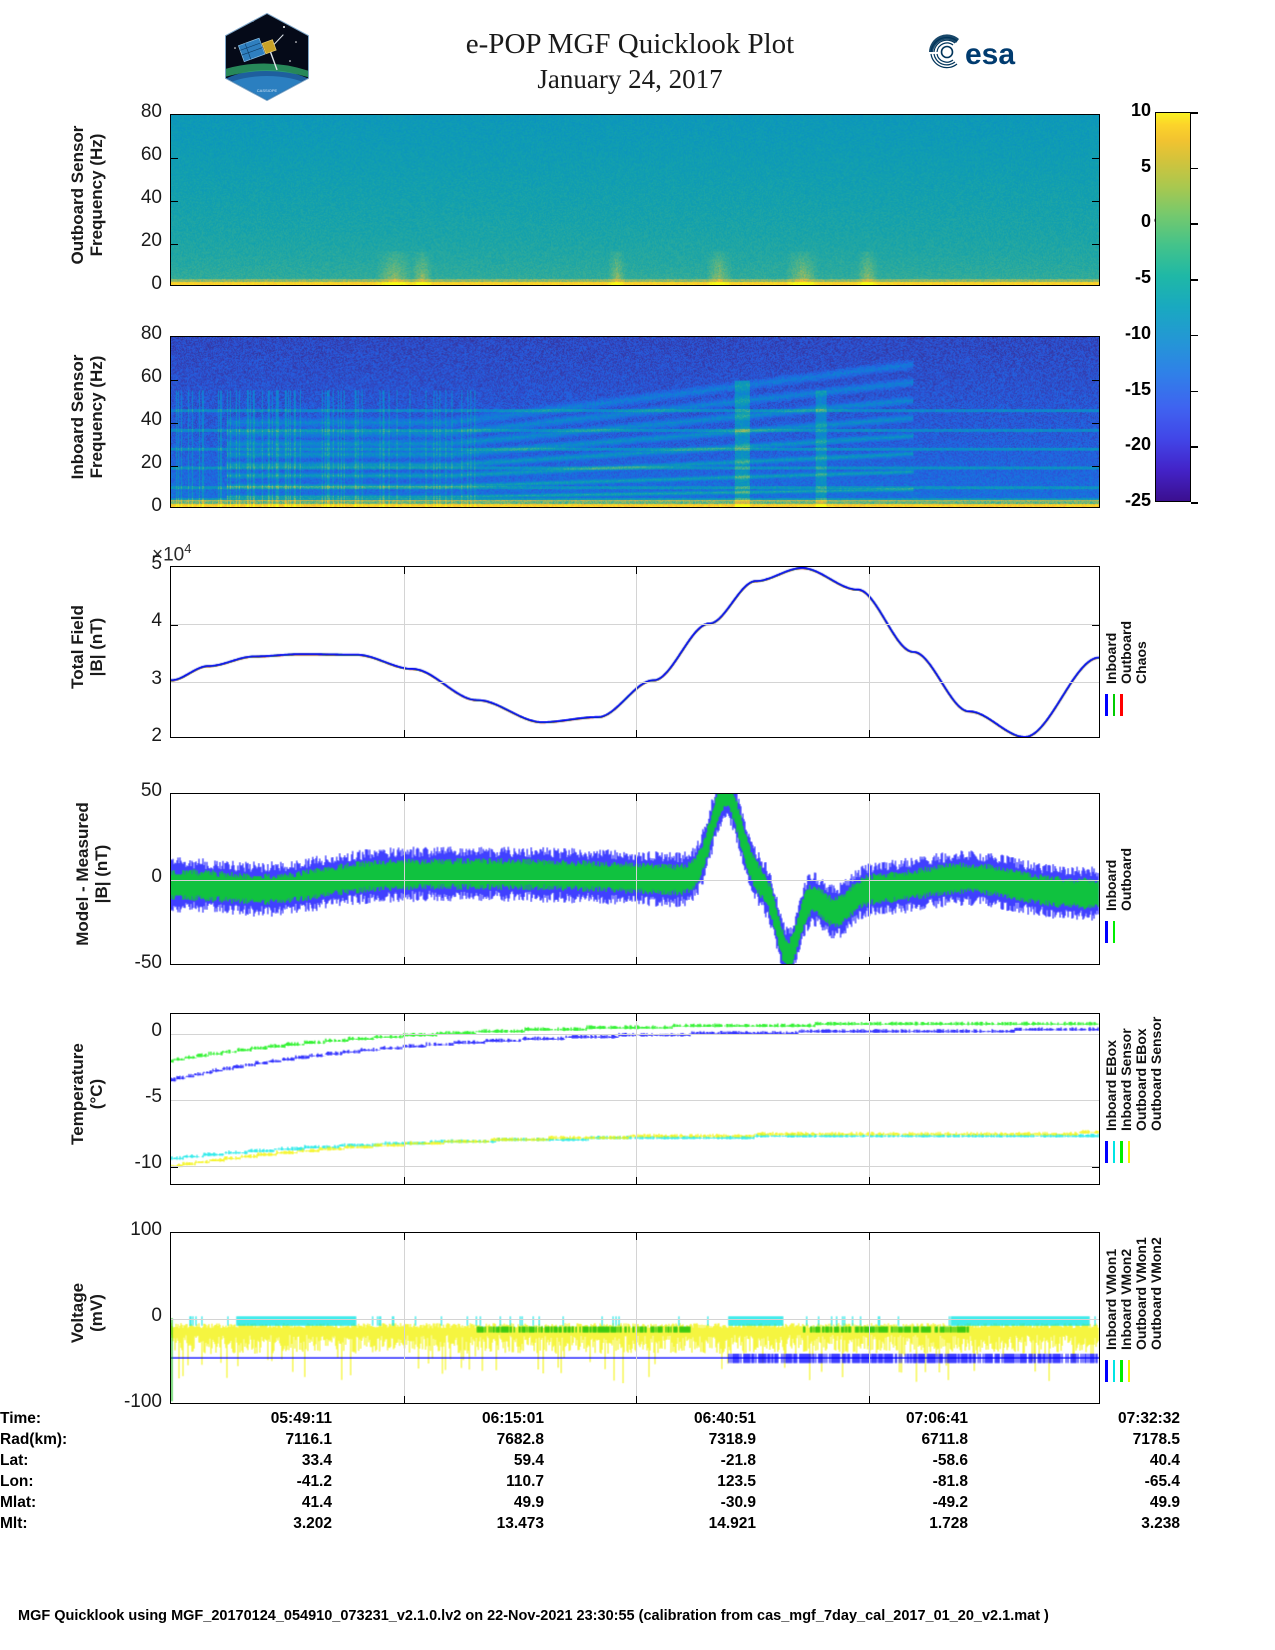 Image resolution: width=1275 pixels, height=1650 pixels. I want to click on table-row-label: Mlat:, so click(18, 1502).